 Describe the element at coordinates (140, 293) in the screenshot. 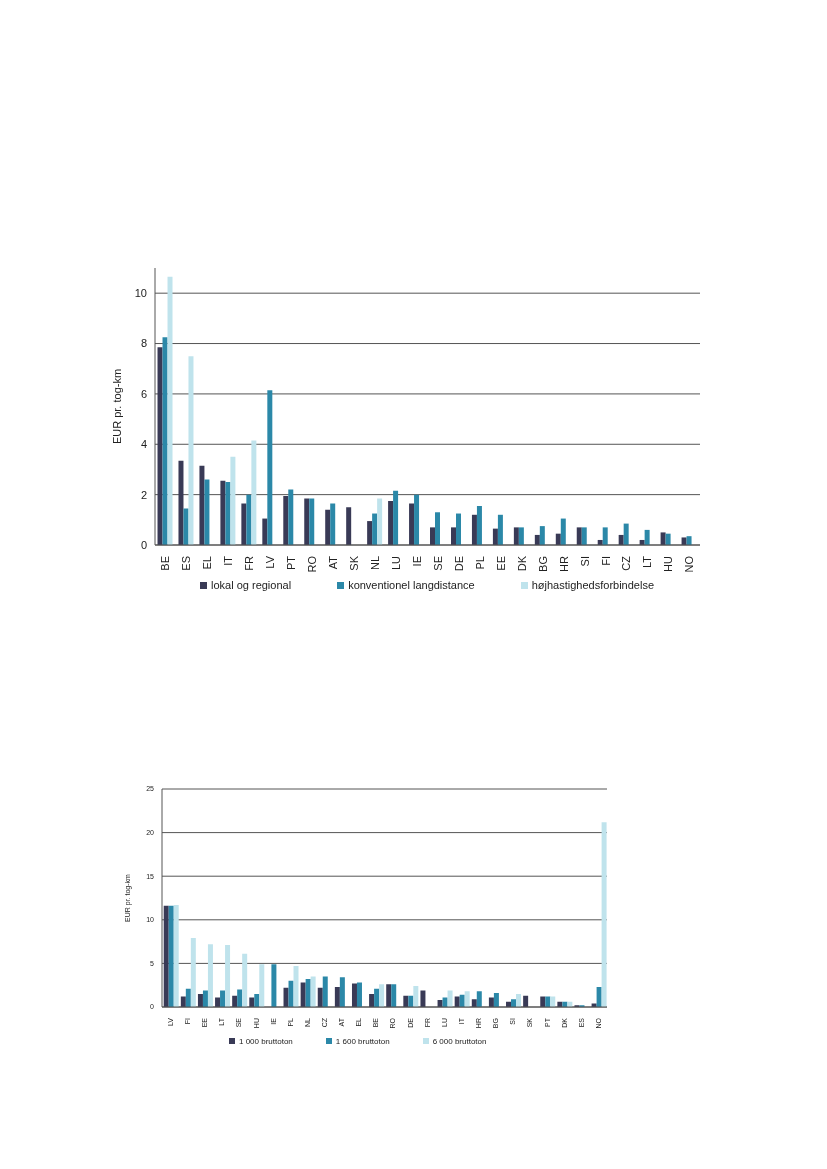

I see `y-tick-label: 10` at that location.